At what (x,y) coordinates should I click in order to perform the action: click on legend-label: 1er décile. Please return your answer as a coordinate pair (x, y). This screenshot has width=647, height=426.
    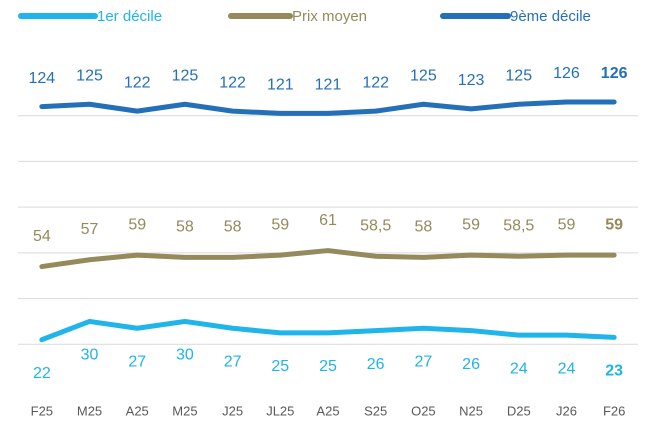
    Looking at the image, I should click on (129, 16).